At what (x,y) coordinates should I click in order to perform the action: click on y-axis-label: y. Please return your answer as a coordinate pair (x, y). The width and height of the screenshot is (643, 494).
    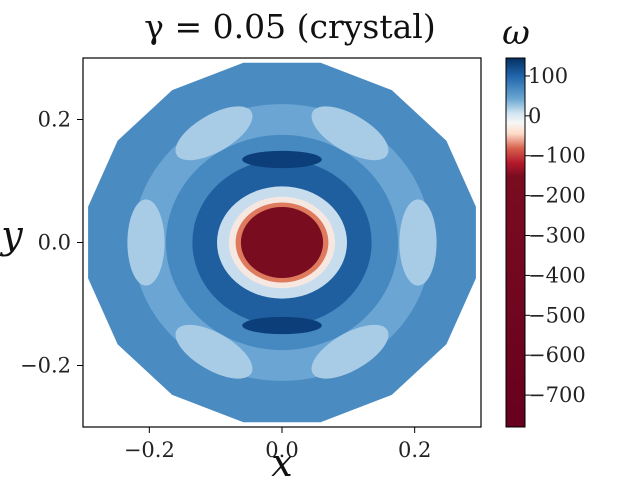
    Looking at the image, I should click on (11, 235).